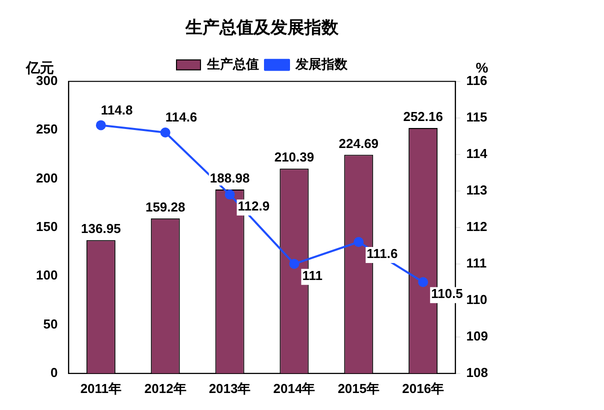 The height and width of the screenshot is (410, 604). Describe the element at coordinates (294, 157) in the screenshot. I see `data-label: 210.39` at that location.